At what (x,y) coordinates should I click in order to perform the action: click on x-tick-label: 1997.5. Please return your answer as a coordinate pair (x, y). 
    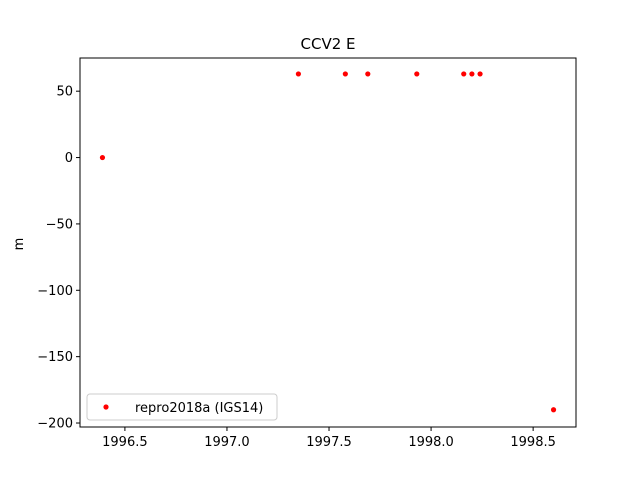
    Looking at the image, I should click on (329, 442).